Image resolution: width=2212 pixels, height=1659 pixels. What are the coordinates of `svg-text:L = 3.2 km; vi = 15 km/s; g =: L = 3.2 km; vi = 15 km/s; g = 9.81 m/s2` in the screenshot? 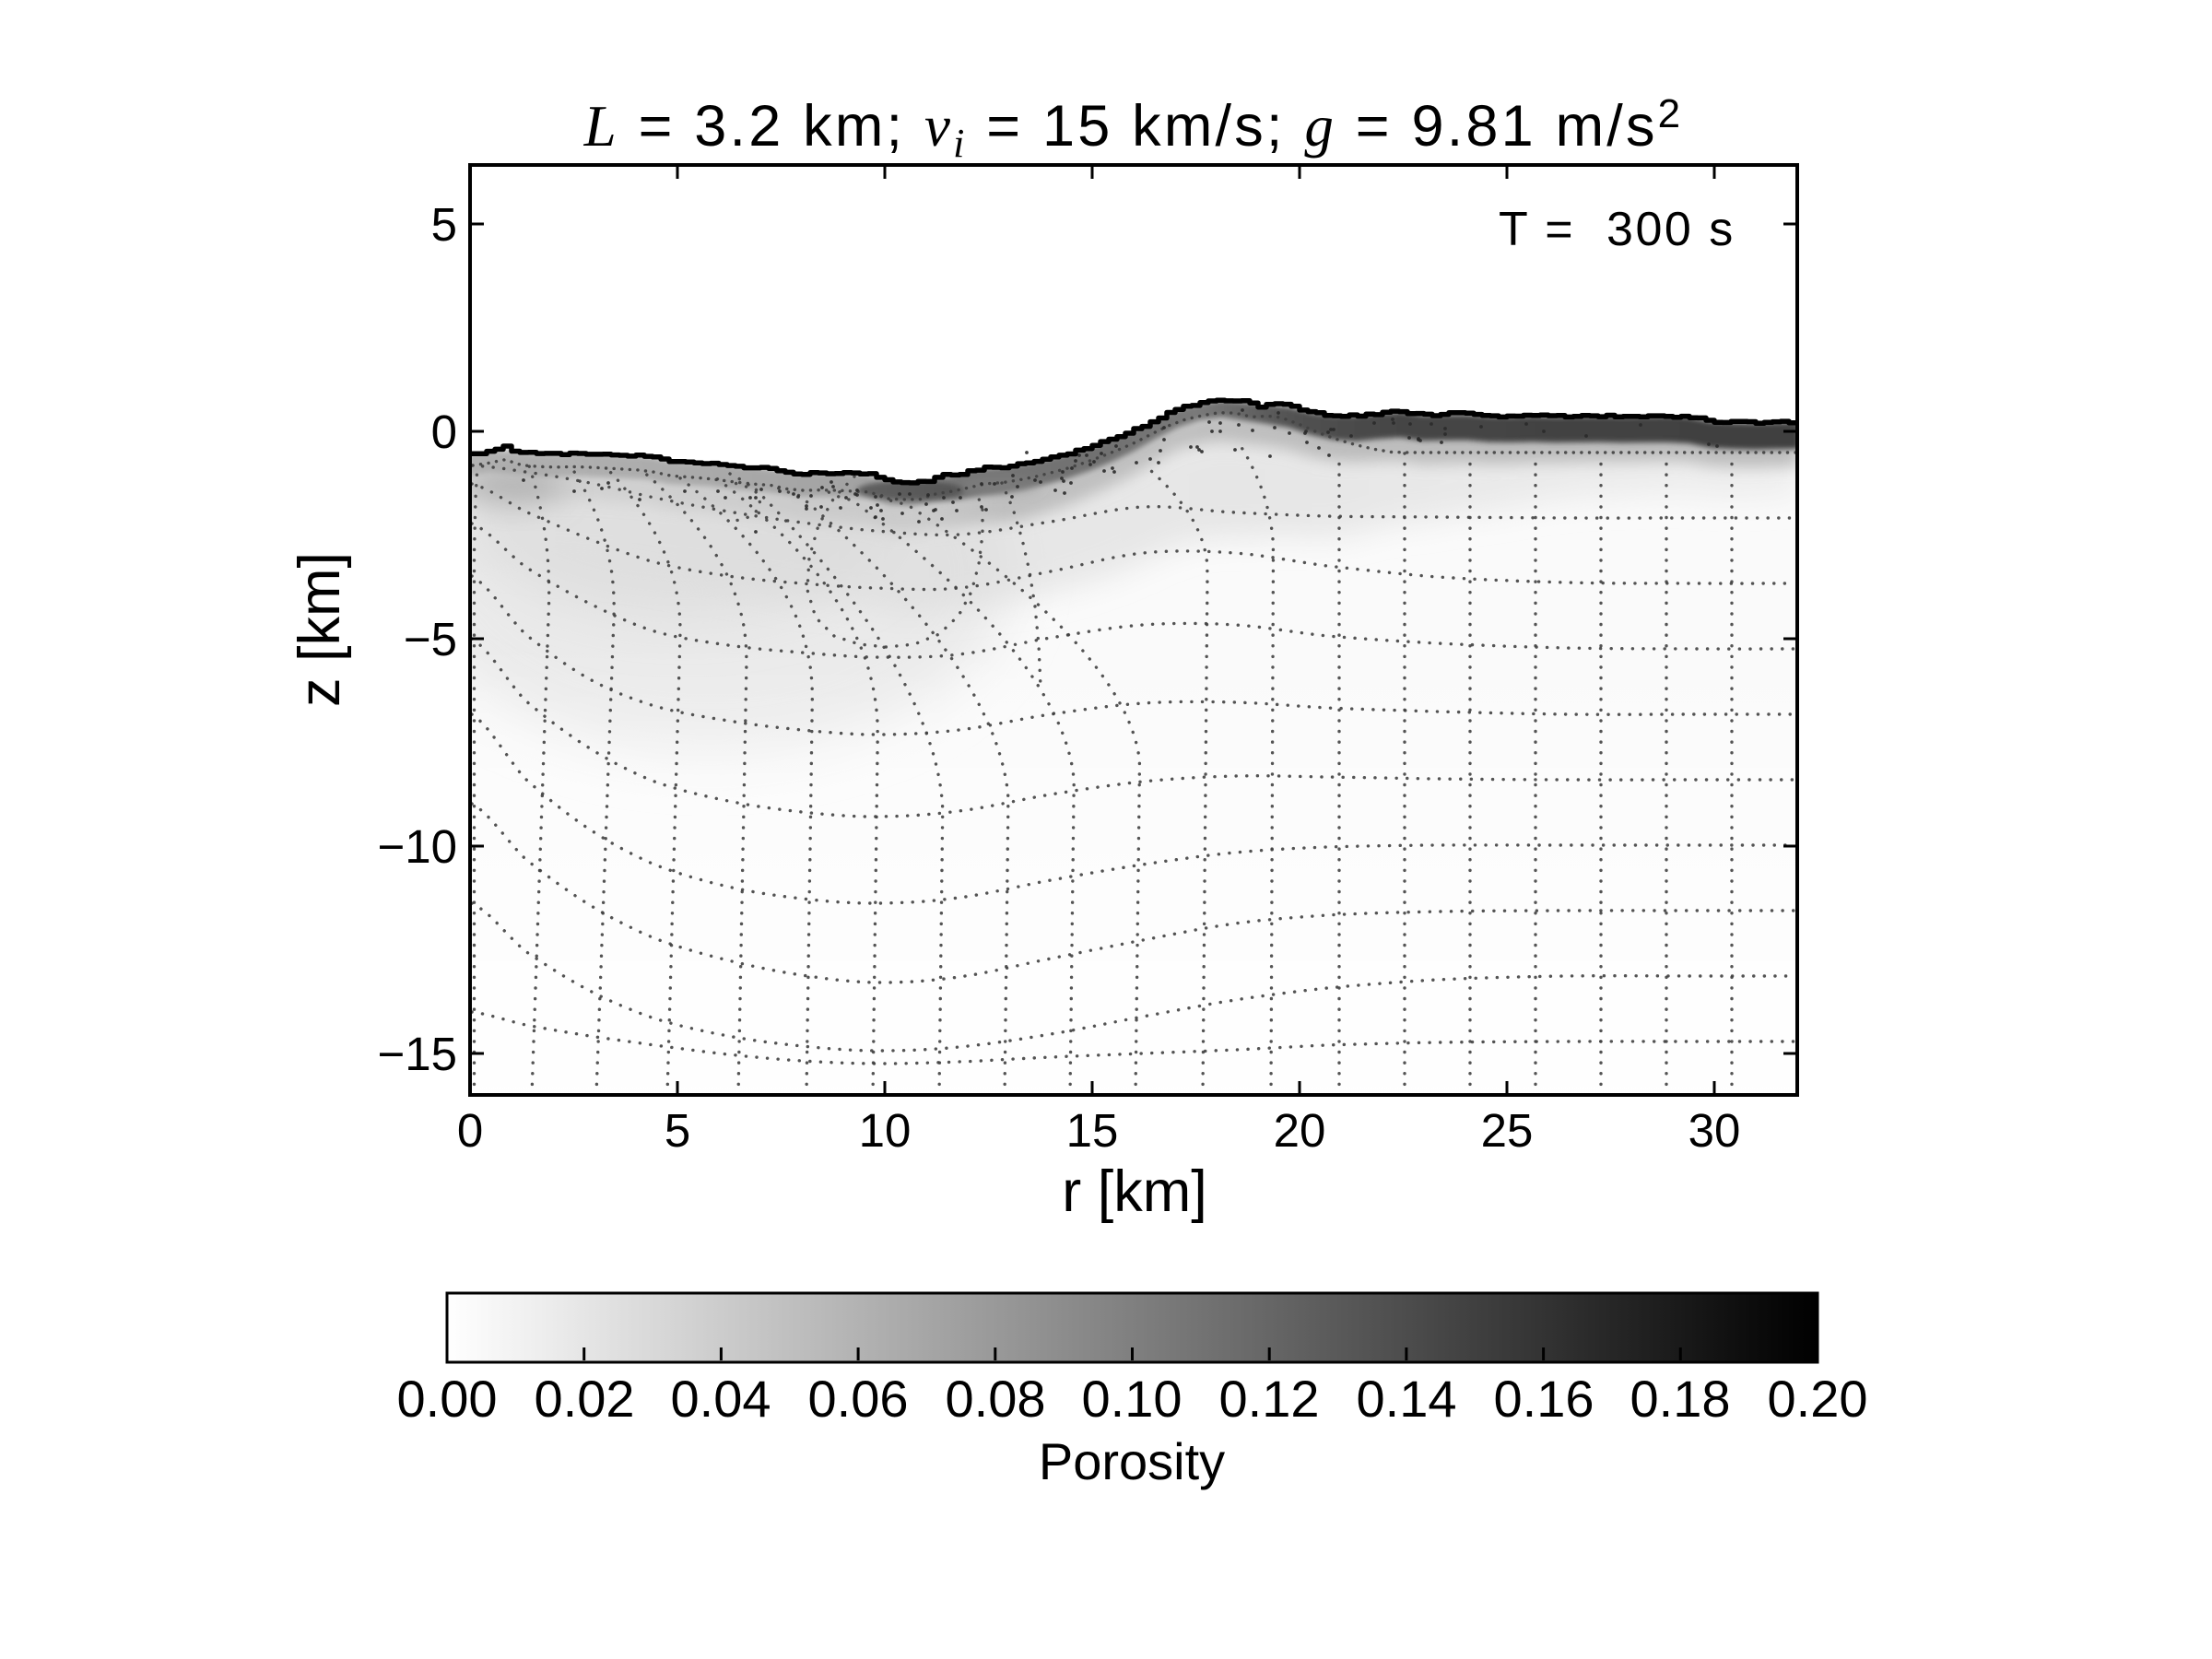 It's located at (1133, 128).